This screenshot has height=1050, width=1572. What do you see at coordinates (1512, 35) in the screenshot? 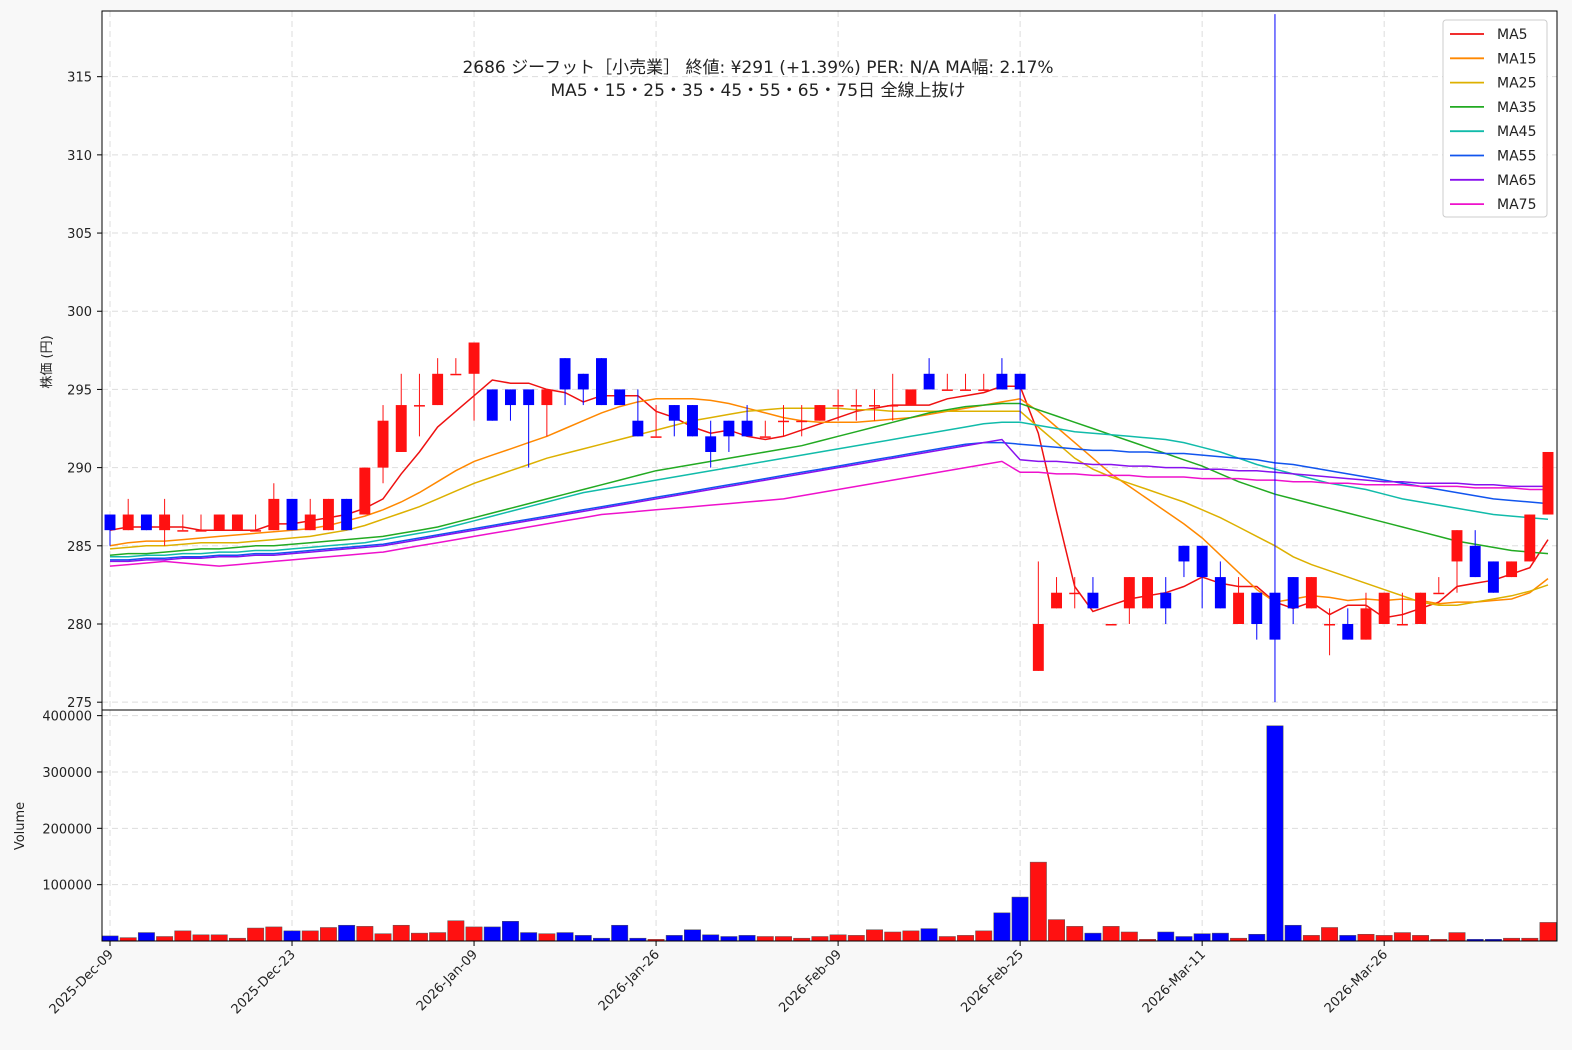
I see `legend-label-ma5: MA5` at bounding box center [1512, 35].